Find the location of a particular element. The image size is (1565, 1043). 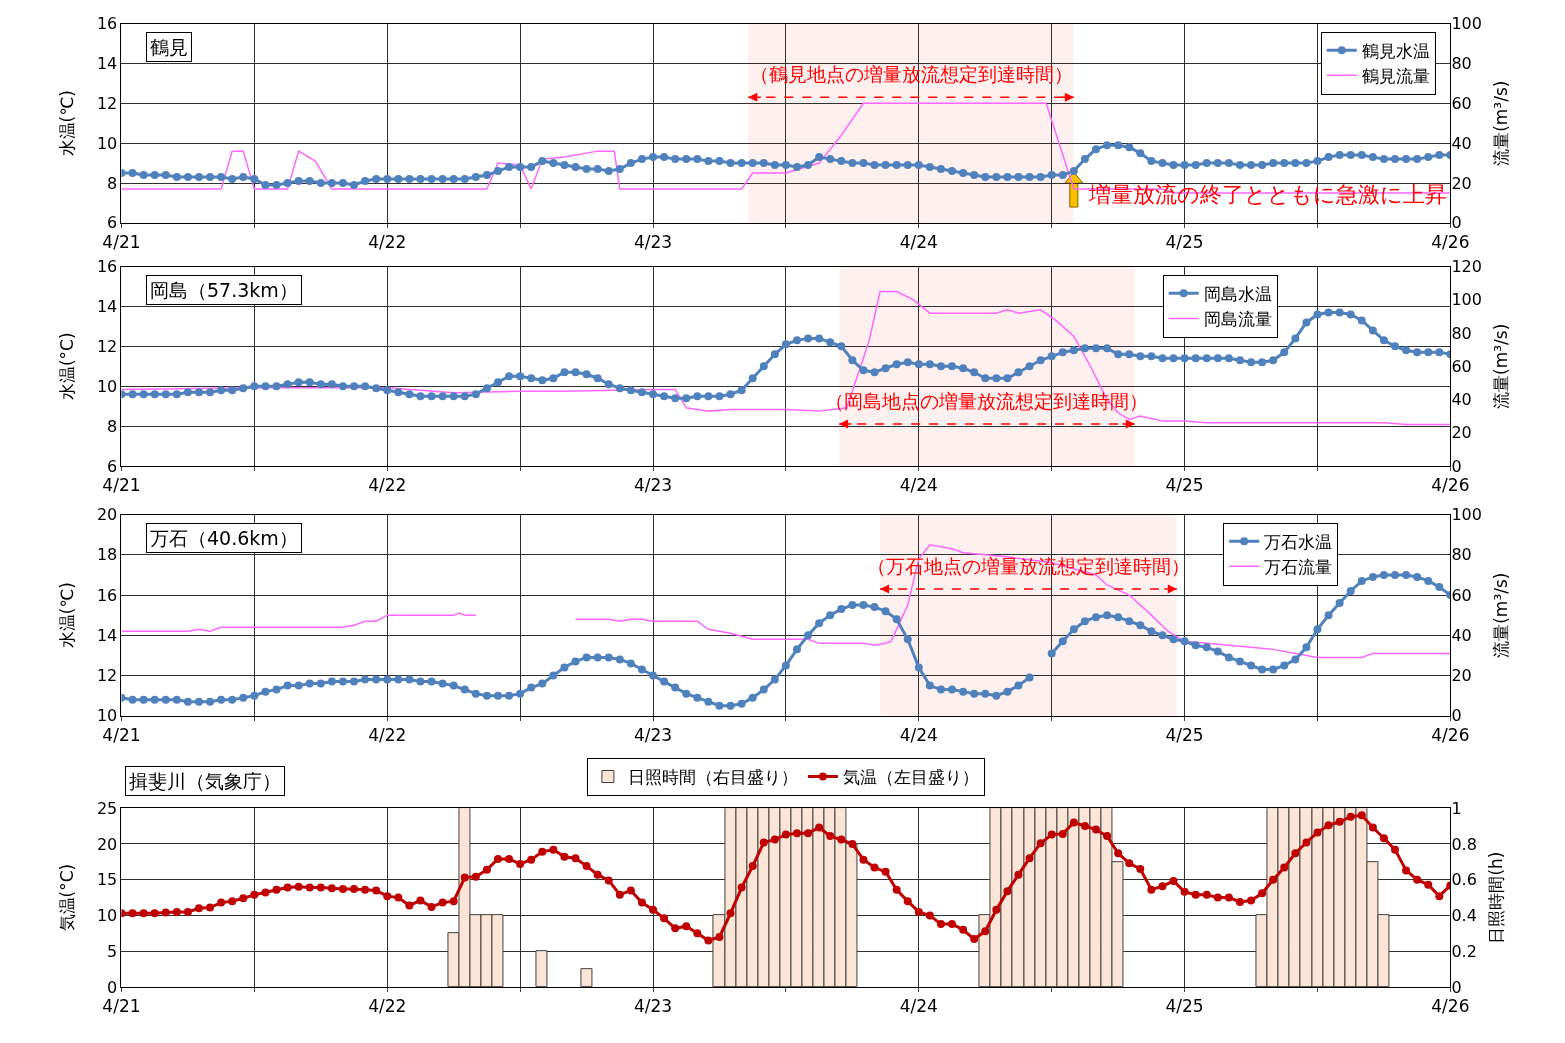

y-tick-label: 5 is located at coordinates (112, 951).